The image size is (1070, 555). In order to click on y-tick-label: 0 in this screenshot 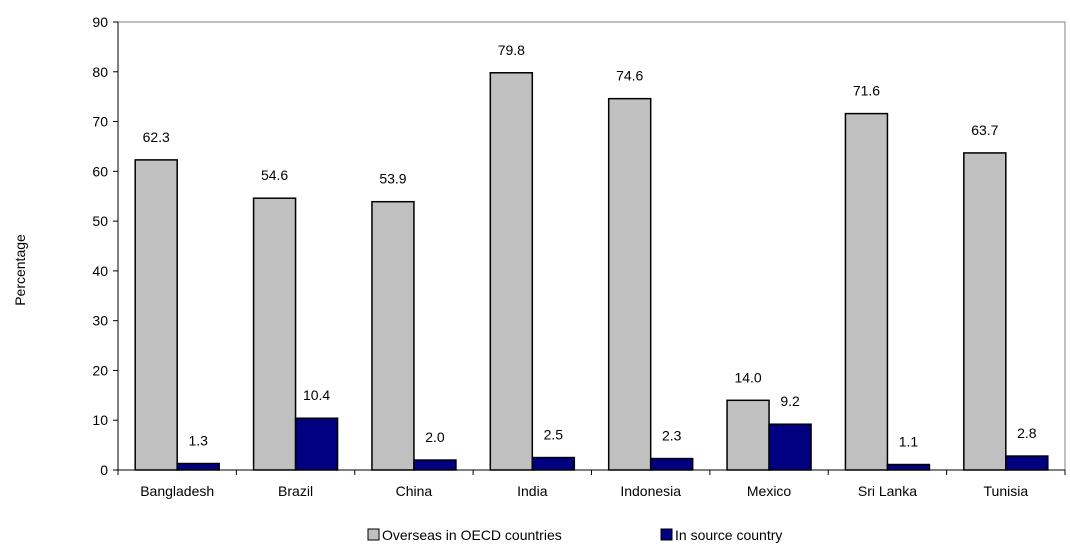, I will do `click(104, 470)`.